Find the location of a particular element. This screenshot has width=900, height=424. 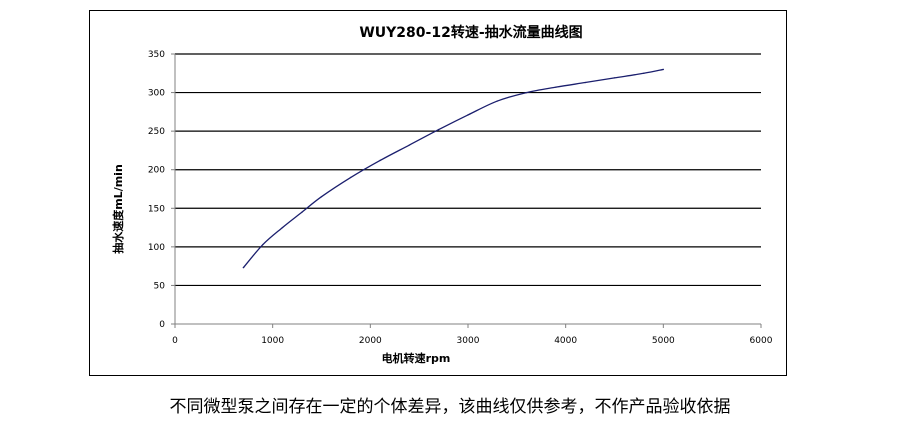

y-tick-label: 350 is located at coordinates (156, 55).